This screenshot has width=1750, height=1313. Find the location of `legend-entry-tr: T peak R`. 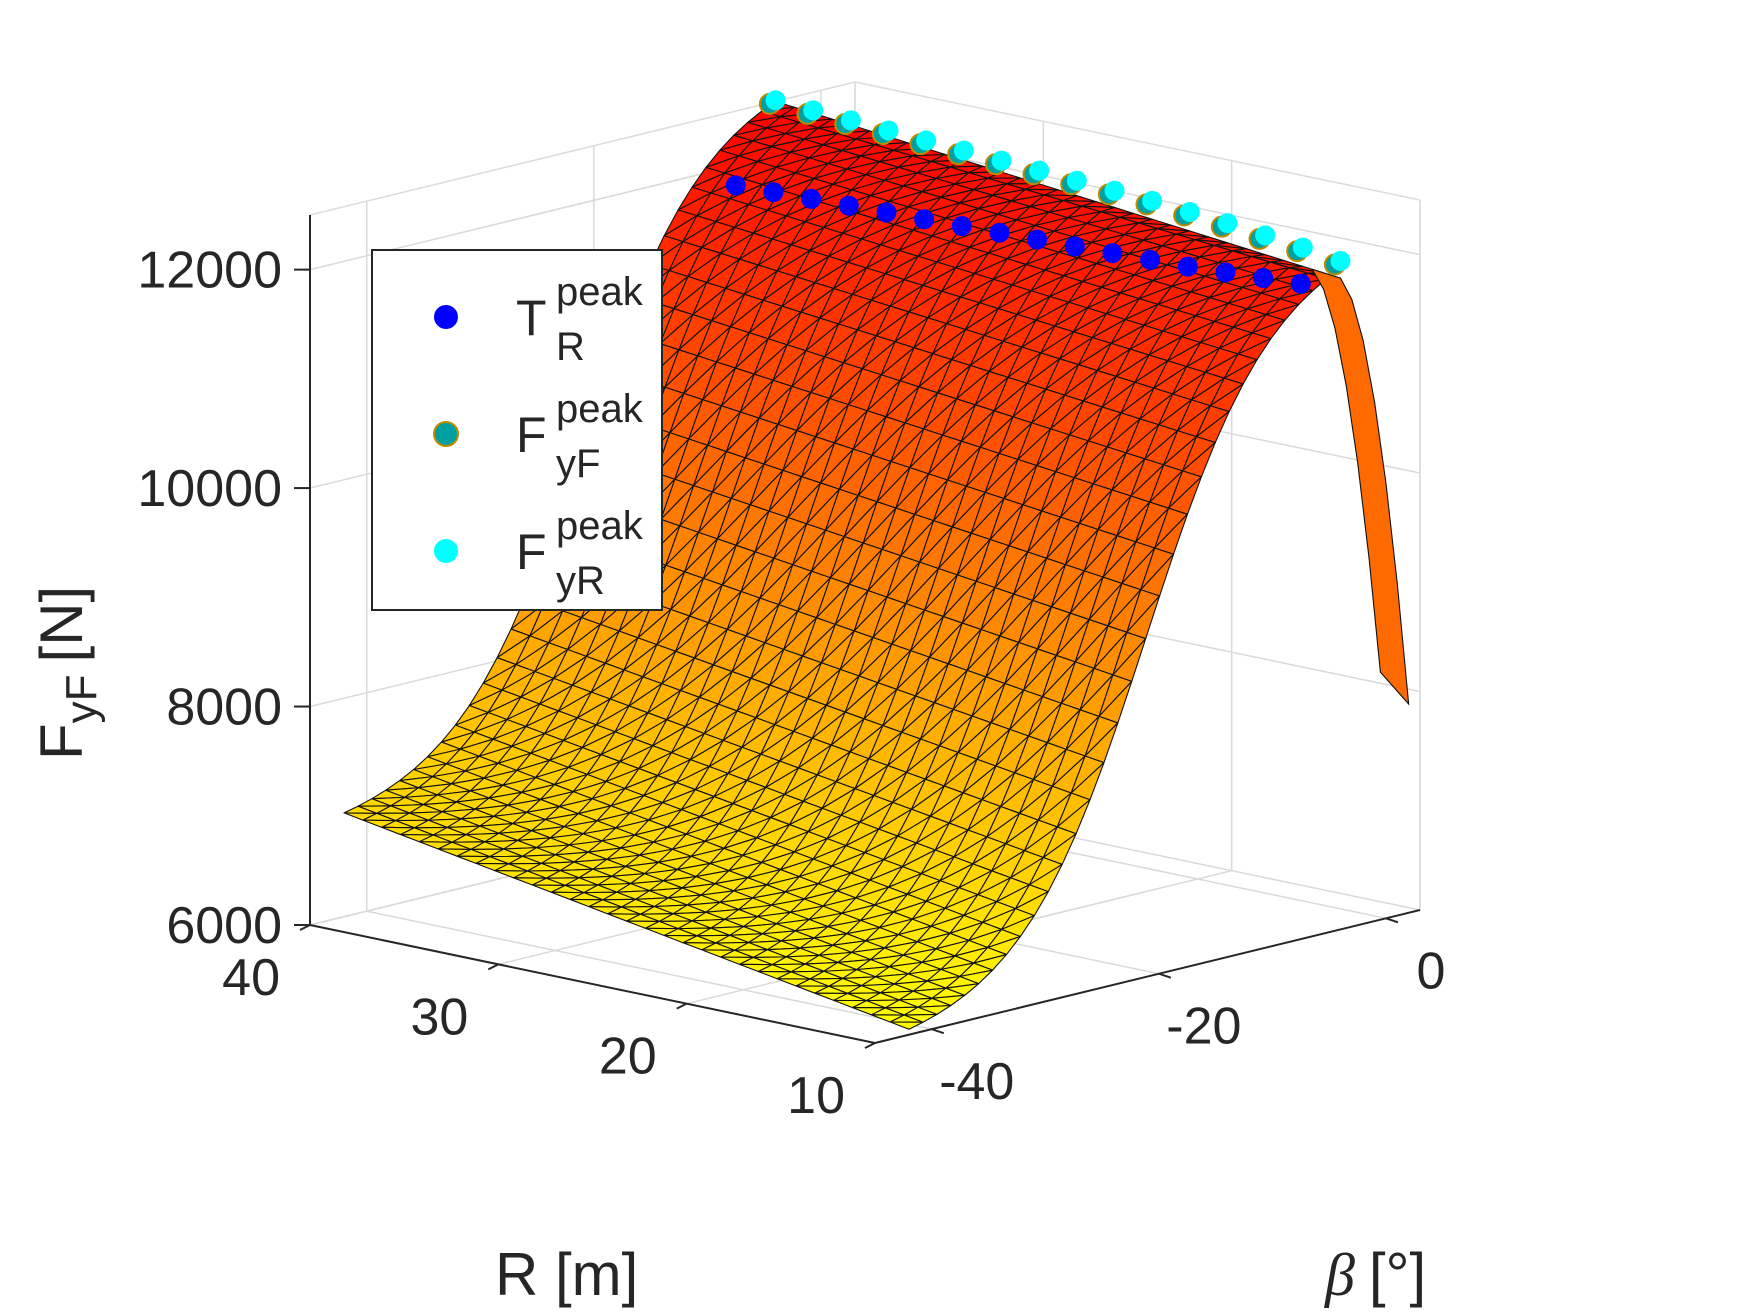

legend-entry-tr: T peak R is located at coordinates (539, 319).